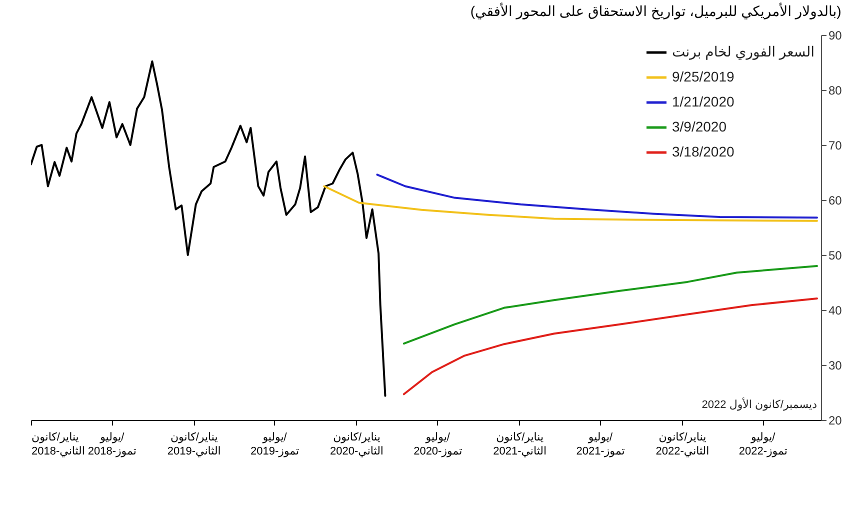  Describe the element at coordinates (520, 445) in the screenshot. I see `x-tick-label: يناير/كانون الثاني-2021` at that location.